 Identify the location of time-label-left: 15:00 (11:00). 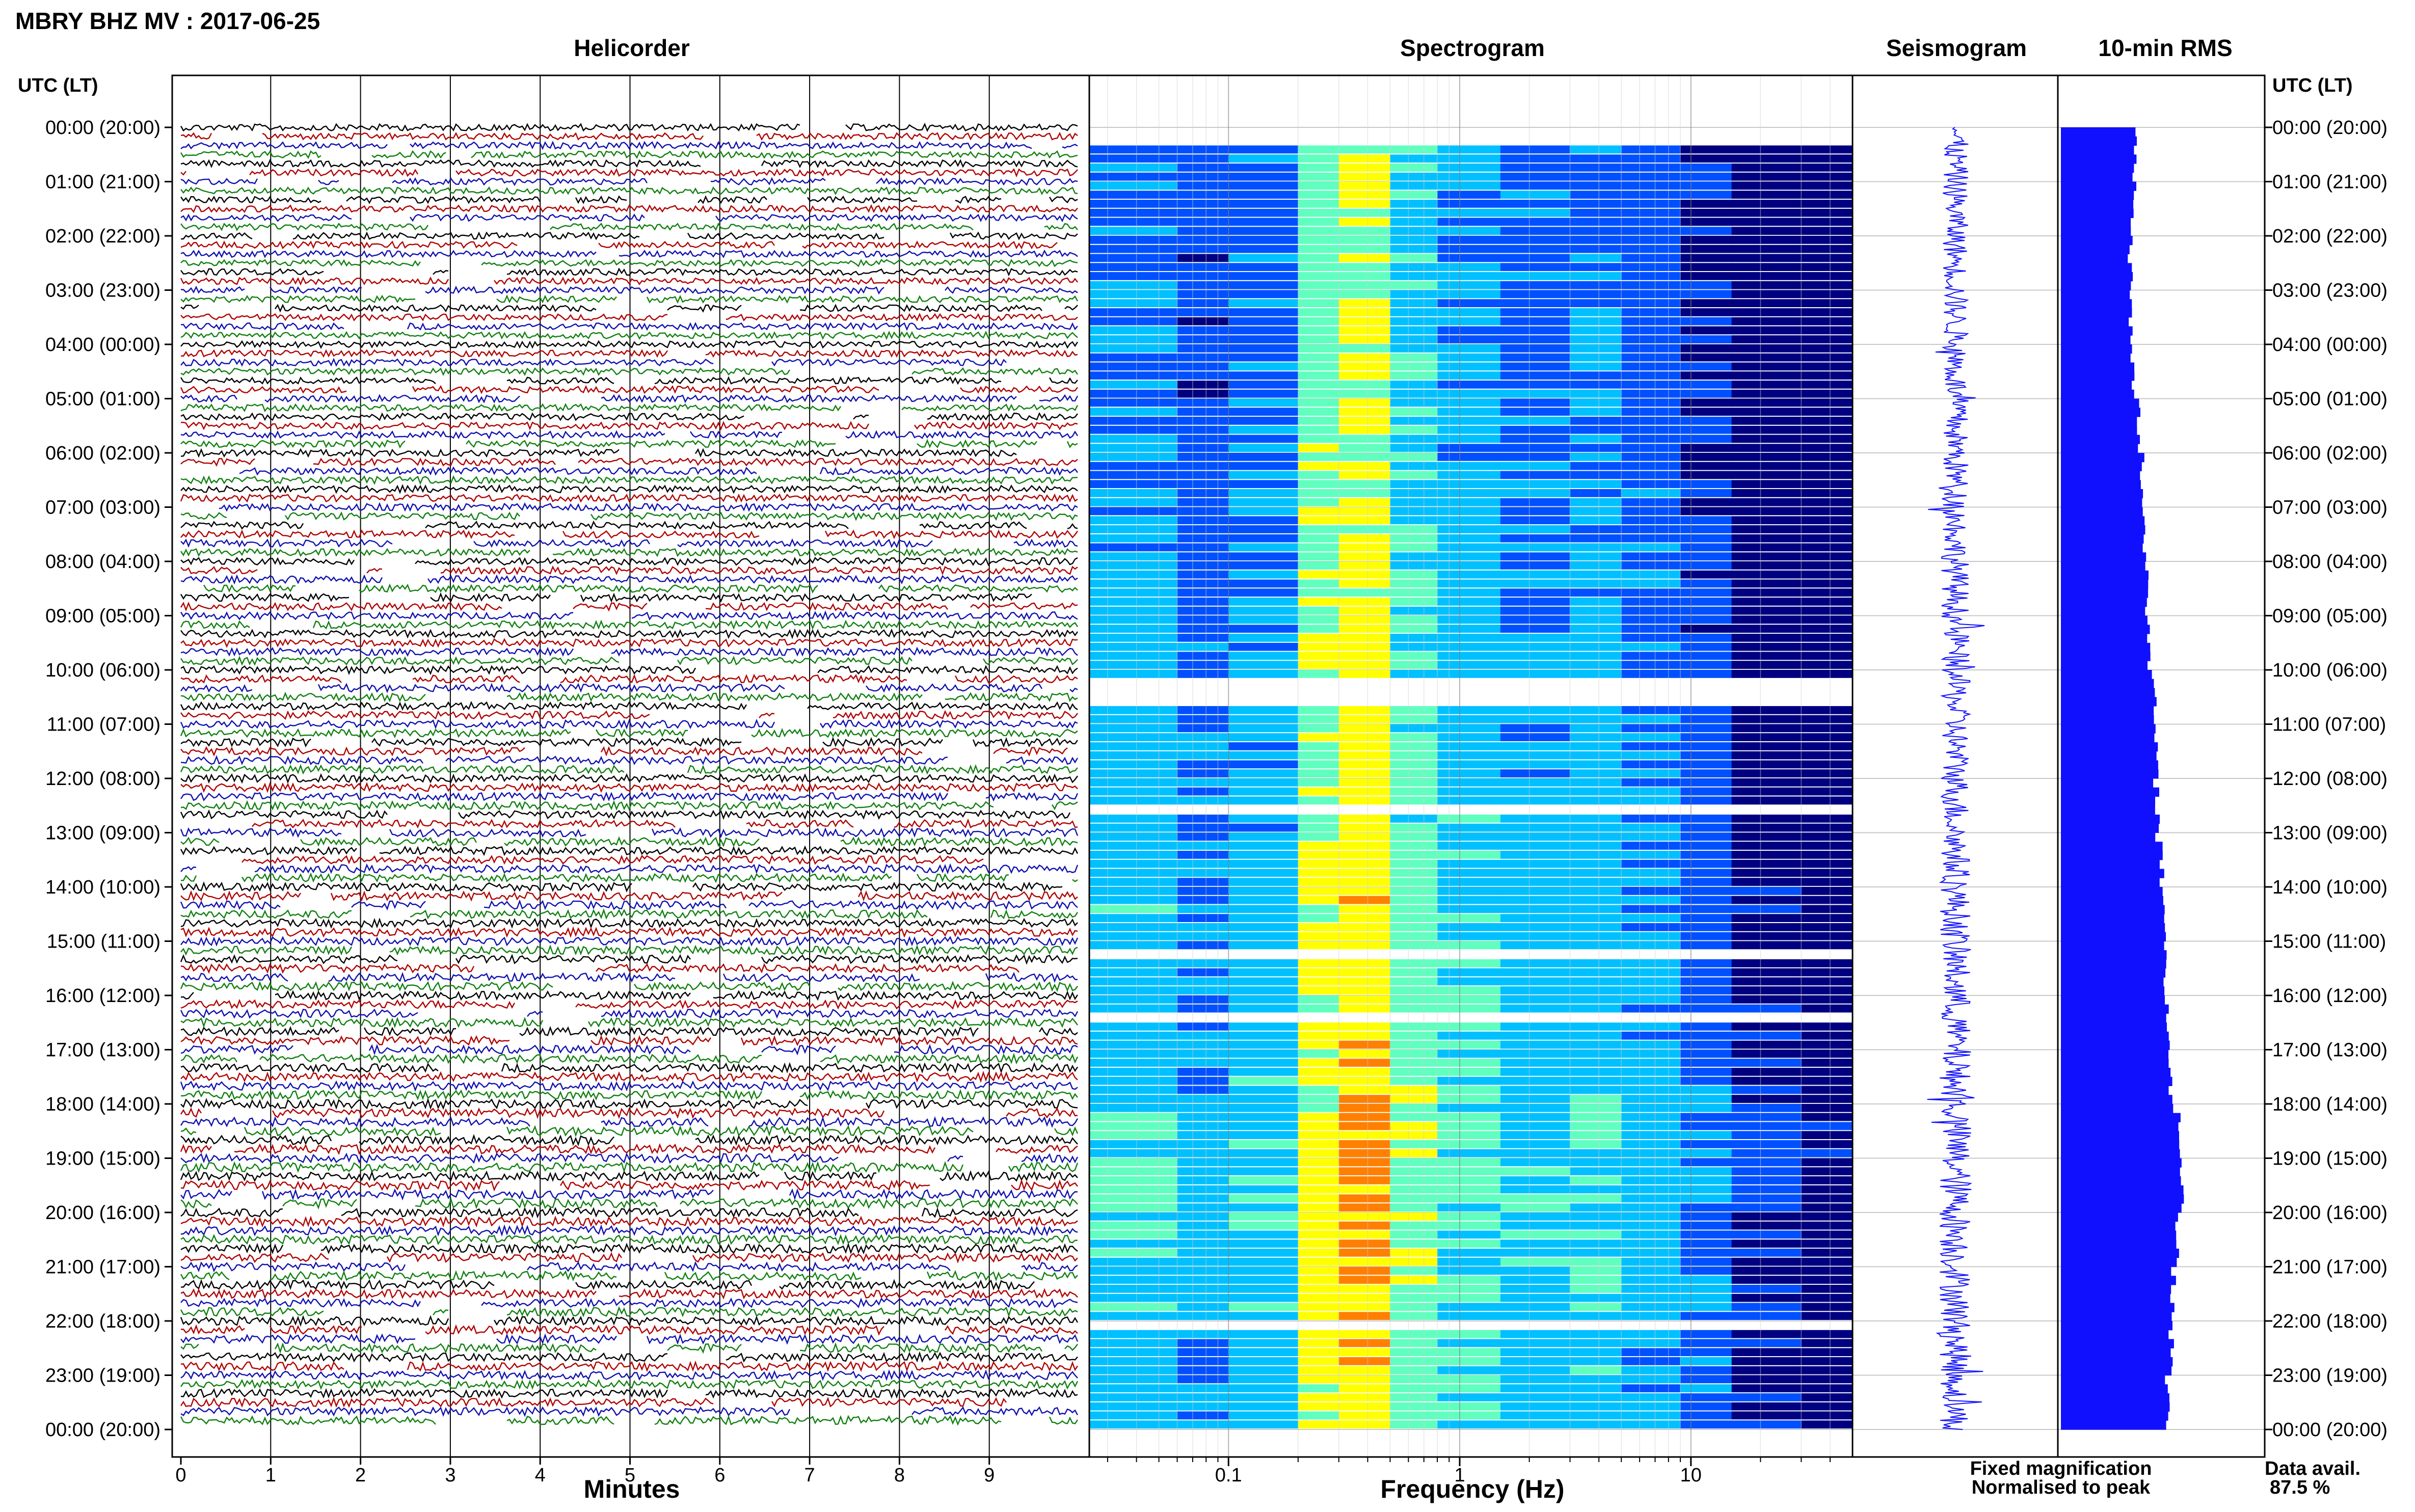
(104, 942).